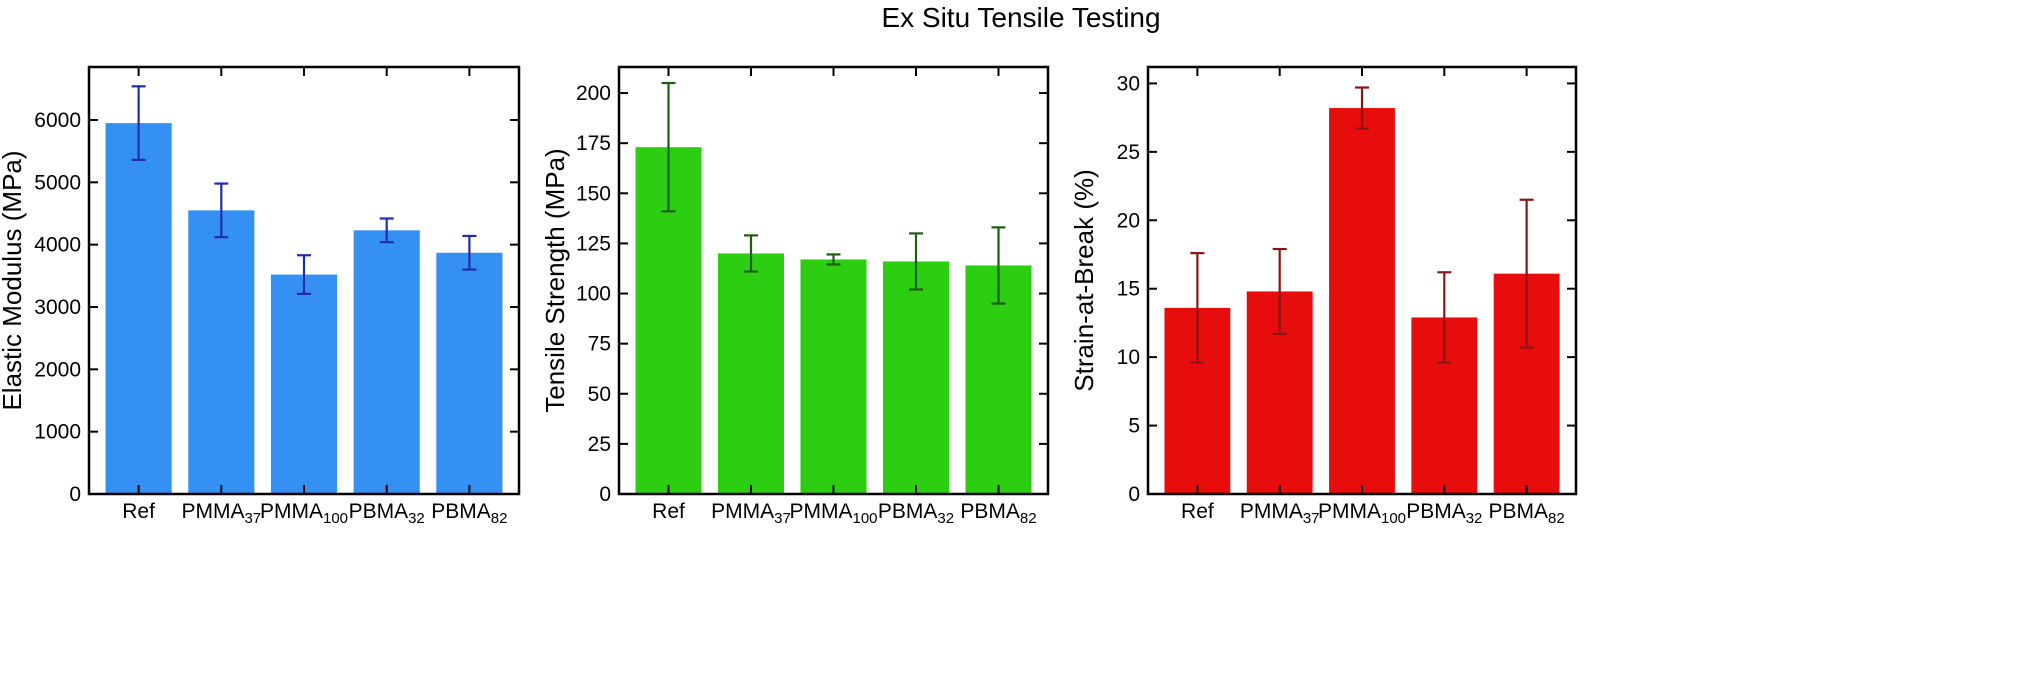 Image resolution: width=2042 pixels, height=674 pixels. I want to click on y-tick-label: 10, so click(1128, 357).